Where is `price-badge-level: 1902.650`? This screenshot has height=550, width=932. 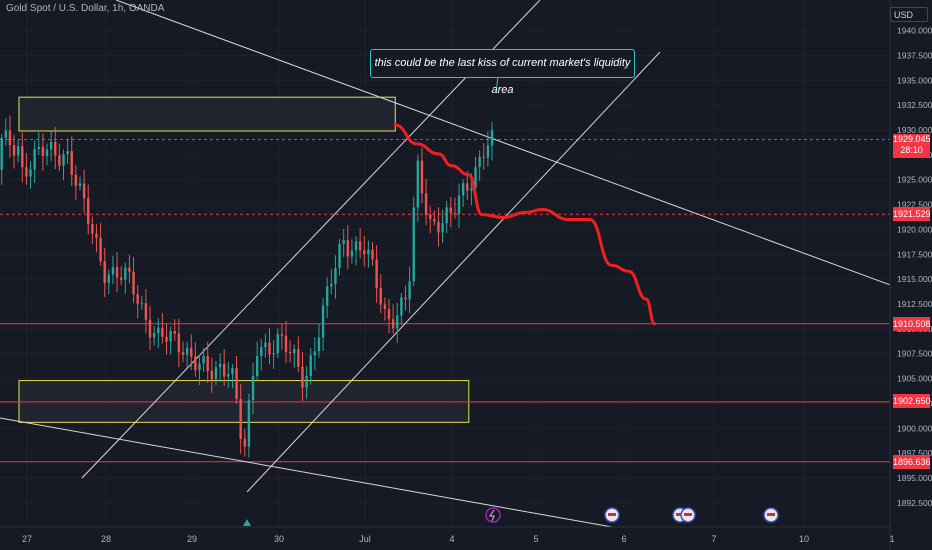
price-badge-level: 1902.650 is located at coordinates (912, 401).